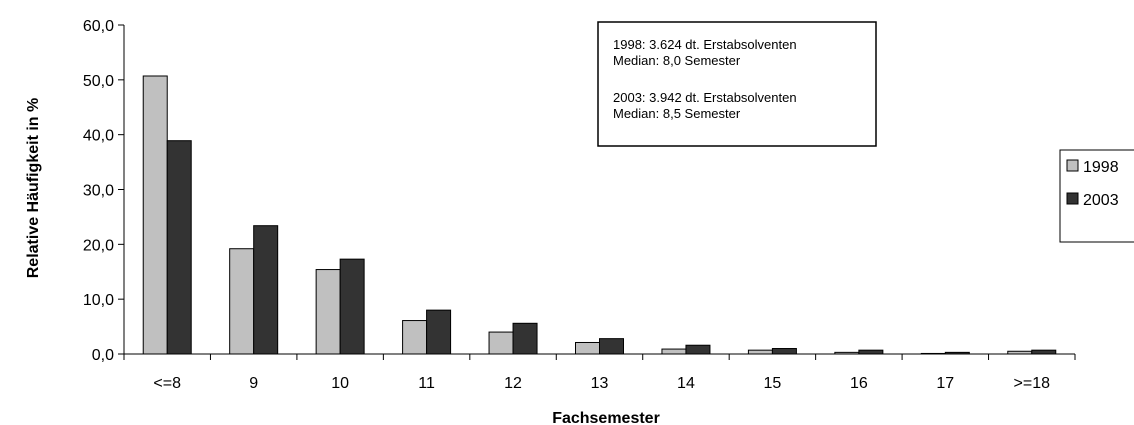 The width and height of the screenshot is (1134, 425). Describe the element at coordinates (1101, 200) in the screenshot. I see `legend-label-2003: 2003` at that location.